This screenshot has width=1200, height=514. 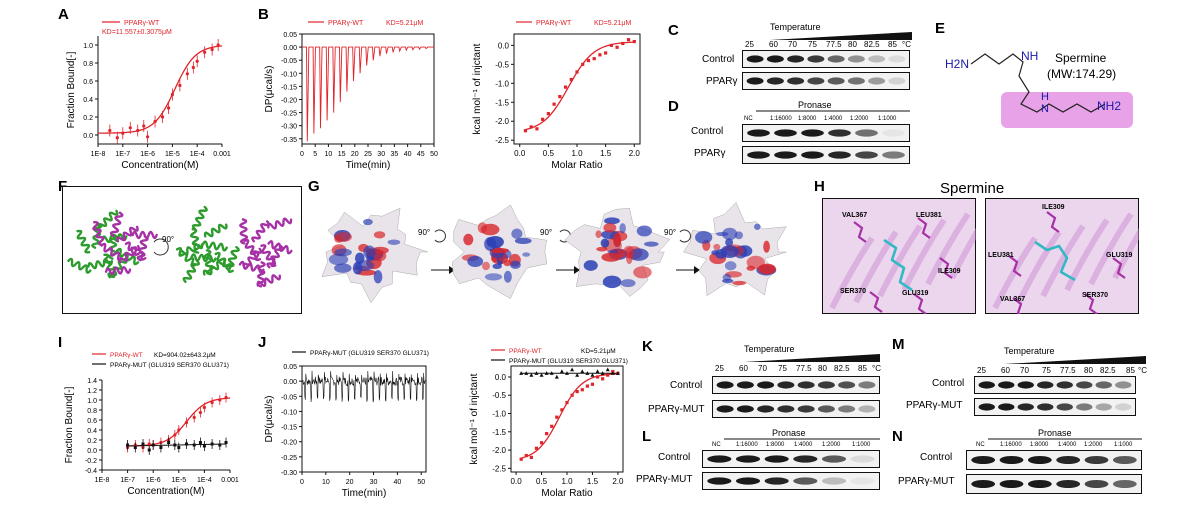 I want to click on blot-row-label: PPARγ-MUT, so click(x=676, y=409).